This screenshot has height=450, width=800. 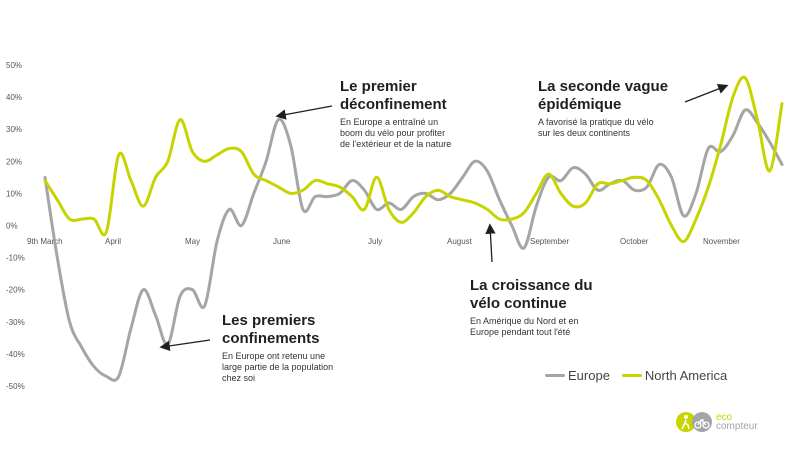 I want to click on y-tick-label: -50%, so click(x=15, y=386).